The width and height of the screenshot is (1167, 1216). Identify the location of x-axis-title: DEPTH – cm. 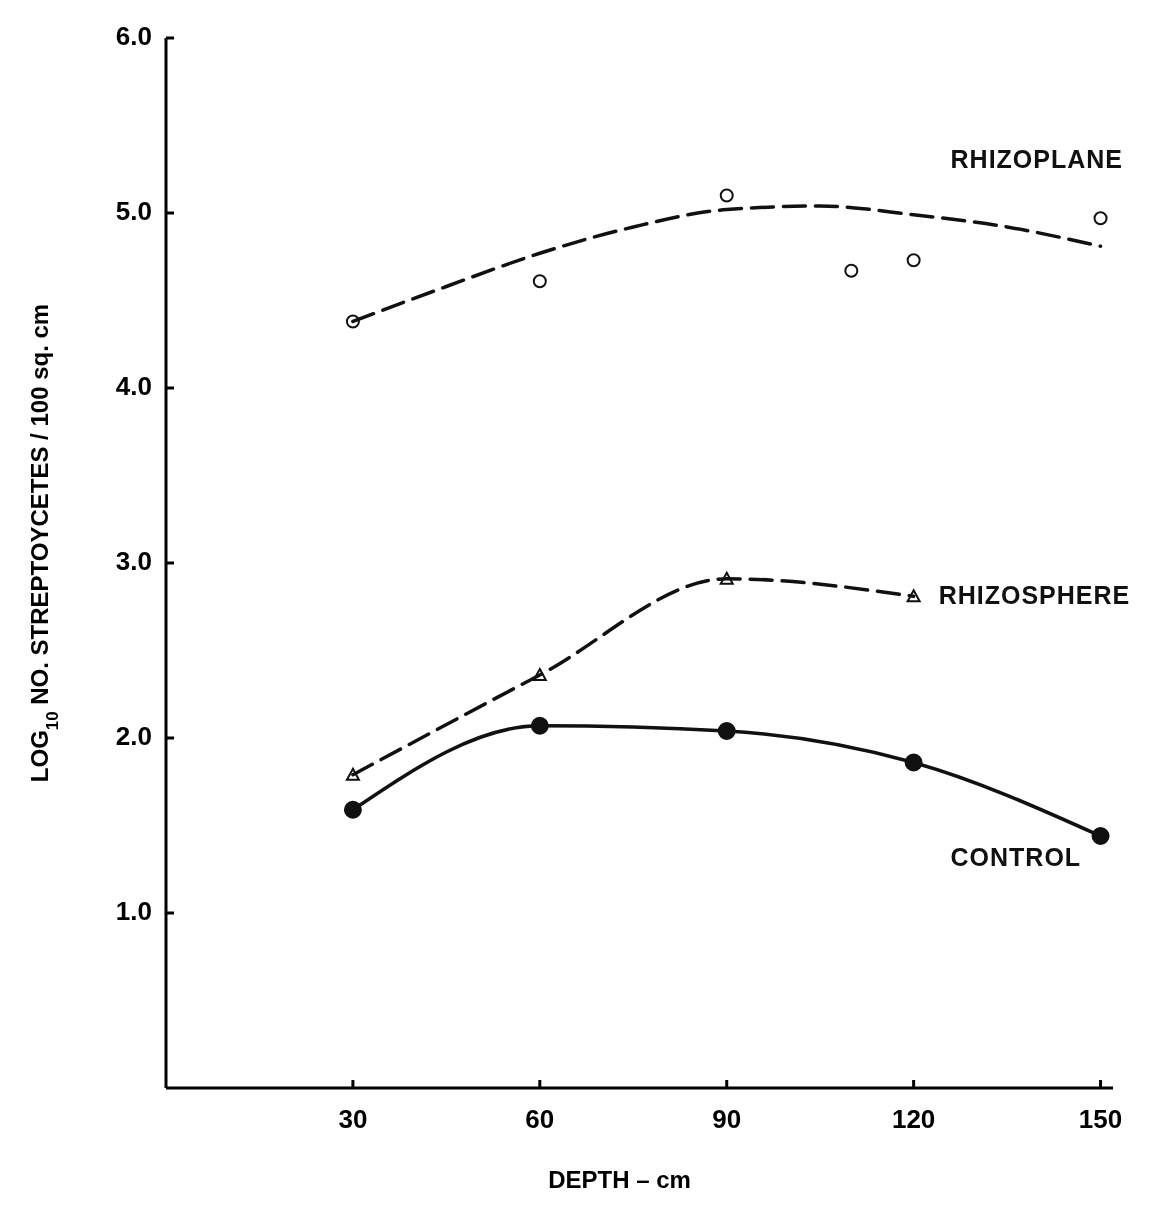
(619, 1179).